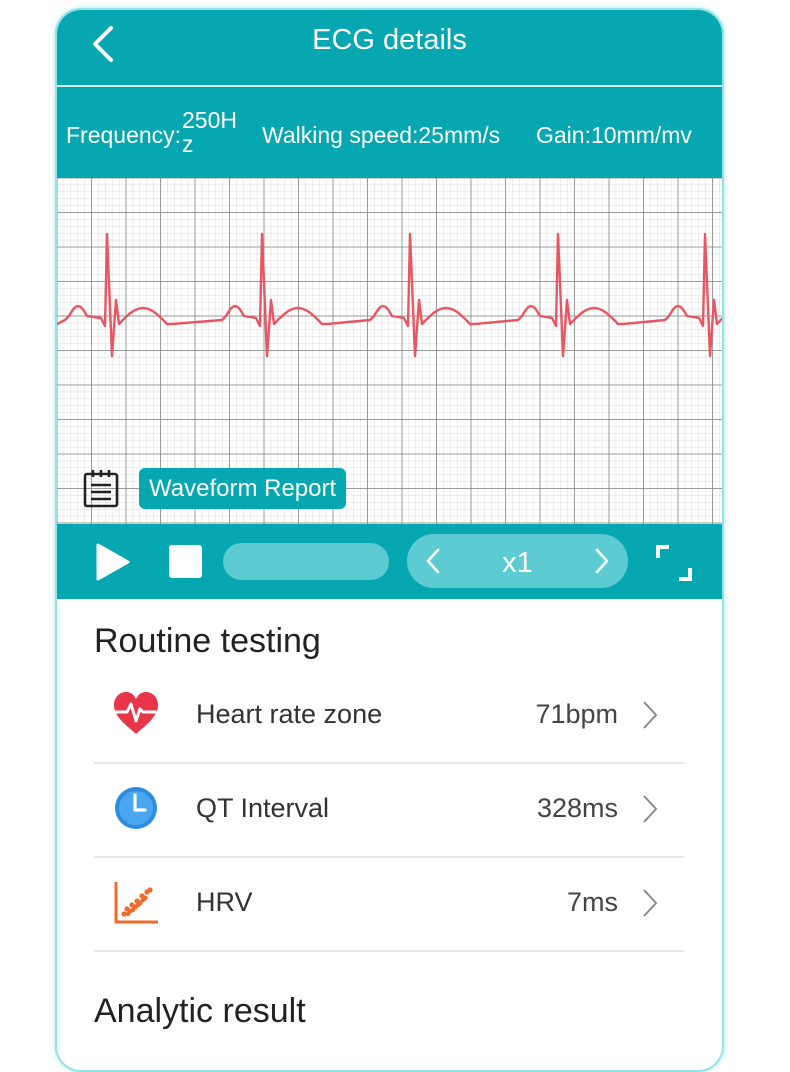 The height and width of the screenshot is (1072, 790). Describe the element at coordinates (224, 902) in the screenshot. I see `list-item-label: HRV` at that location.